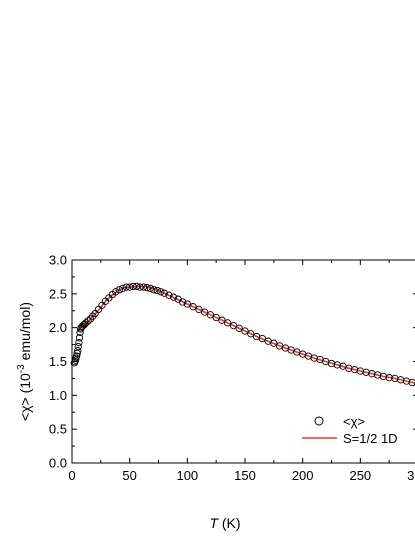  Describe the element at coordinates (21, 368) in the screenshot. I see `y-axis-title-exponent: -3` at that location.